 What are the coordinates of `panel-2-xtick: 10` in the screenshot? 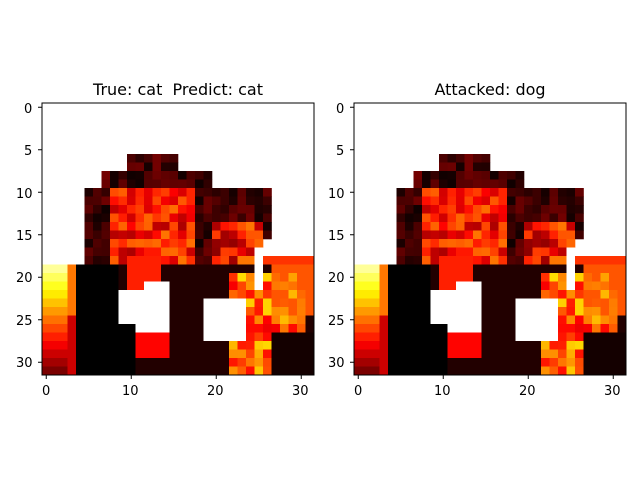 It's located at (442, 391).